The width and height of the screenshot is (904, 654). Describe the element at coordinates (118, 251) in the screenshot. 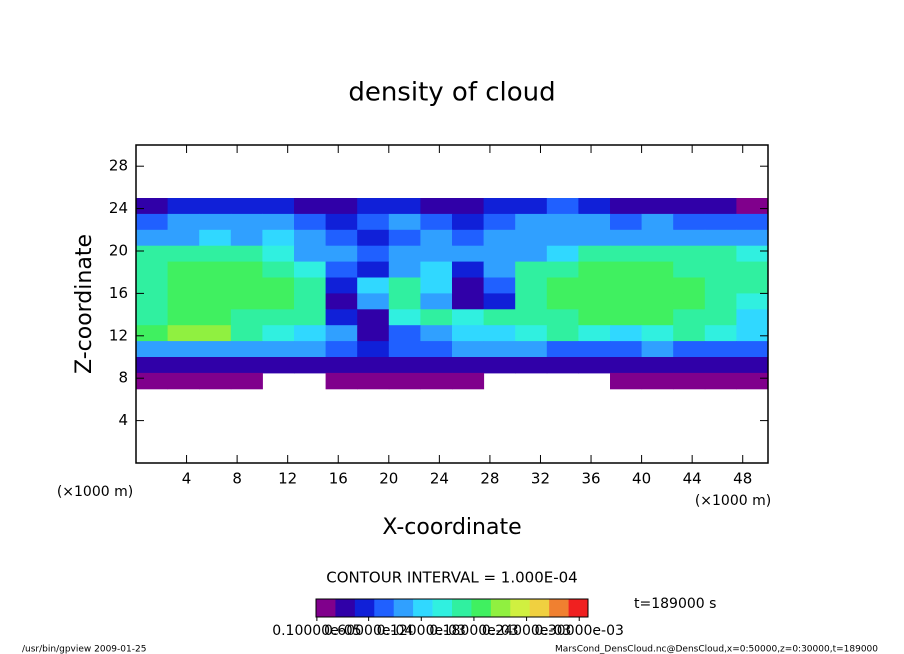

I see `y-tick-label: 20` at that location.